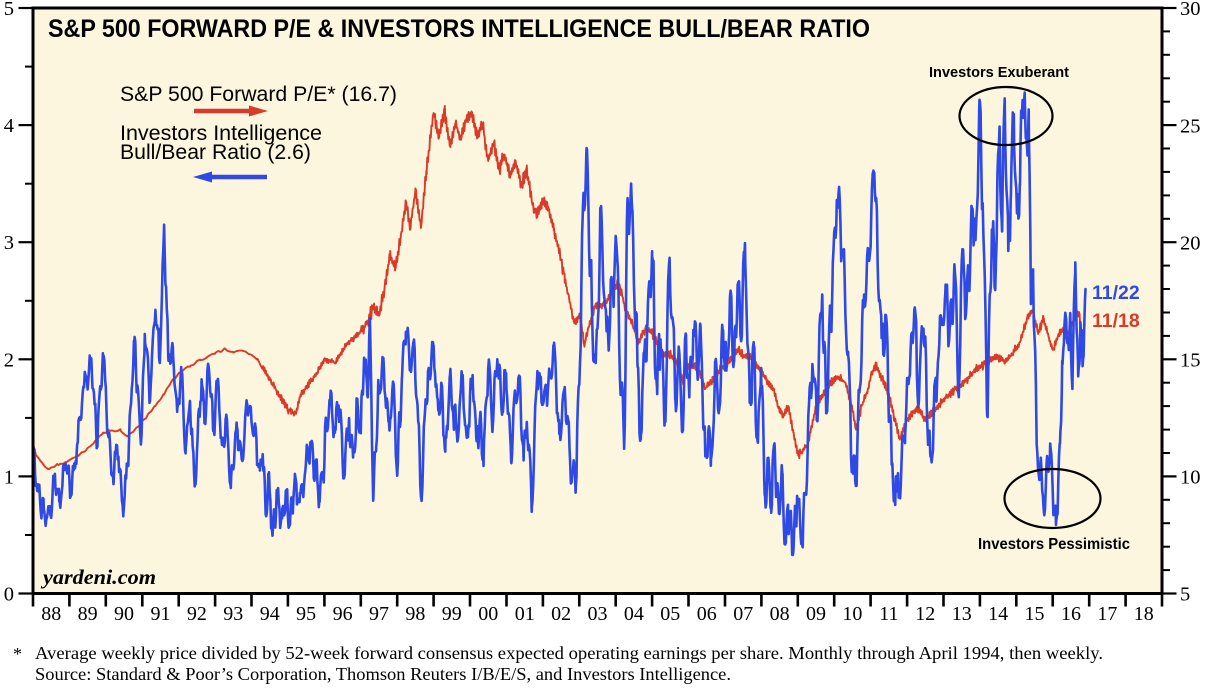 This screenshot has height=688, width=1232. Describe the element at coordinates (634, 614) in the screenshot. I see `svg-text: 04` at that location.